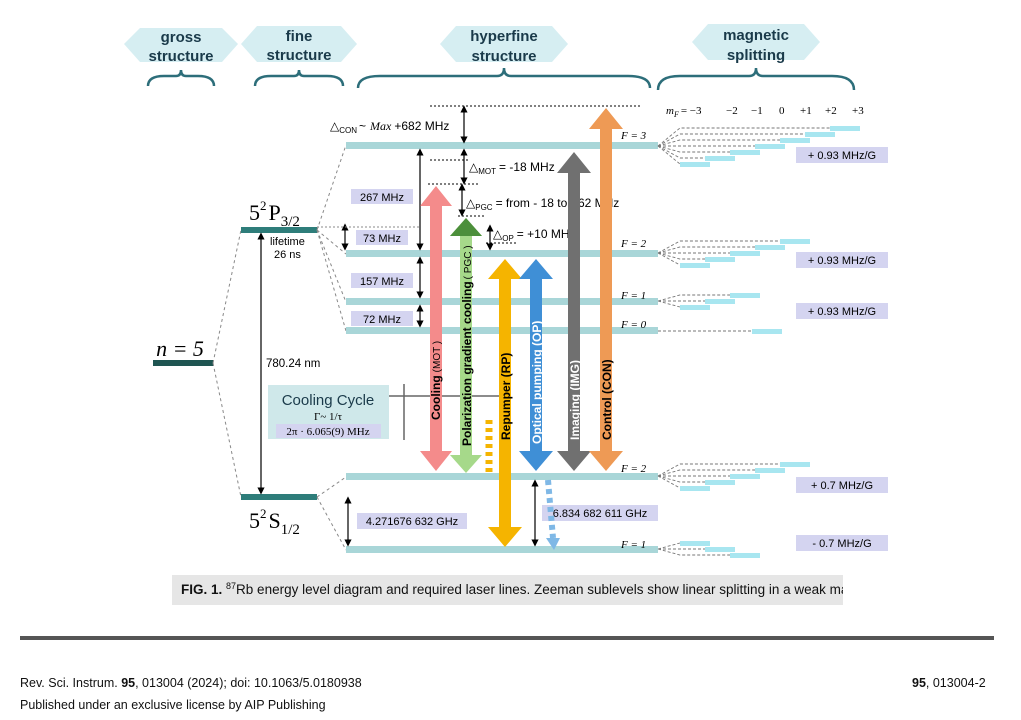  I want to click on header-magnetic: magnetic splitting, so click(756, 57).